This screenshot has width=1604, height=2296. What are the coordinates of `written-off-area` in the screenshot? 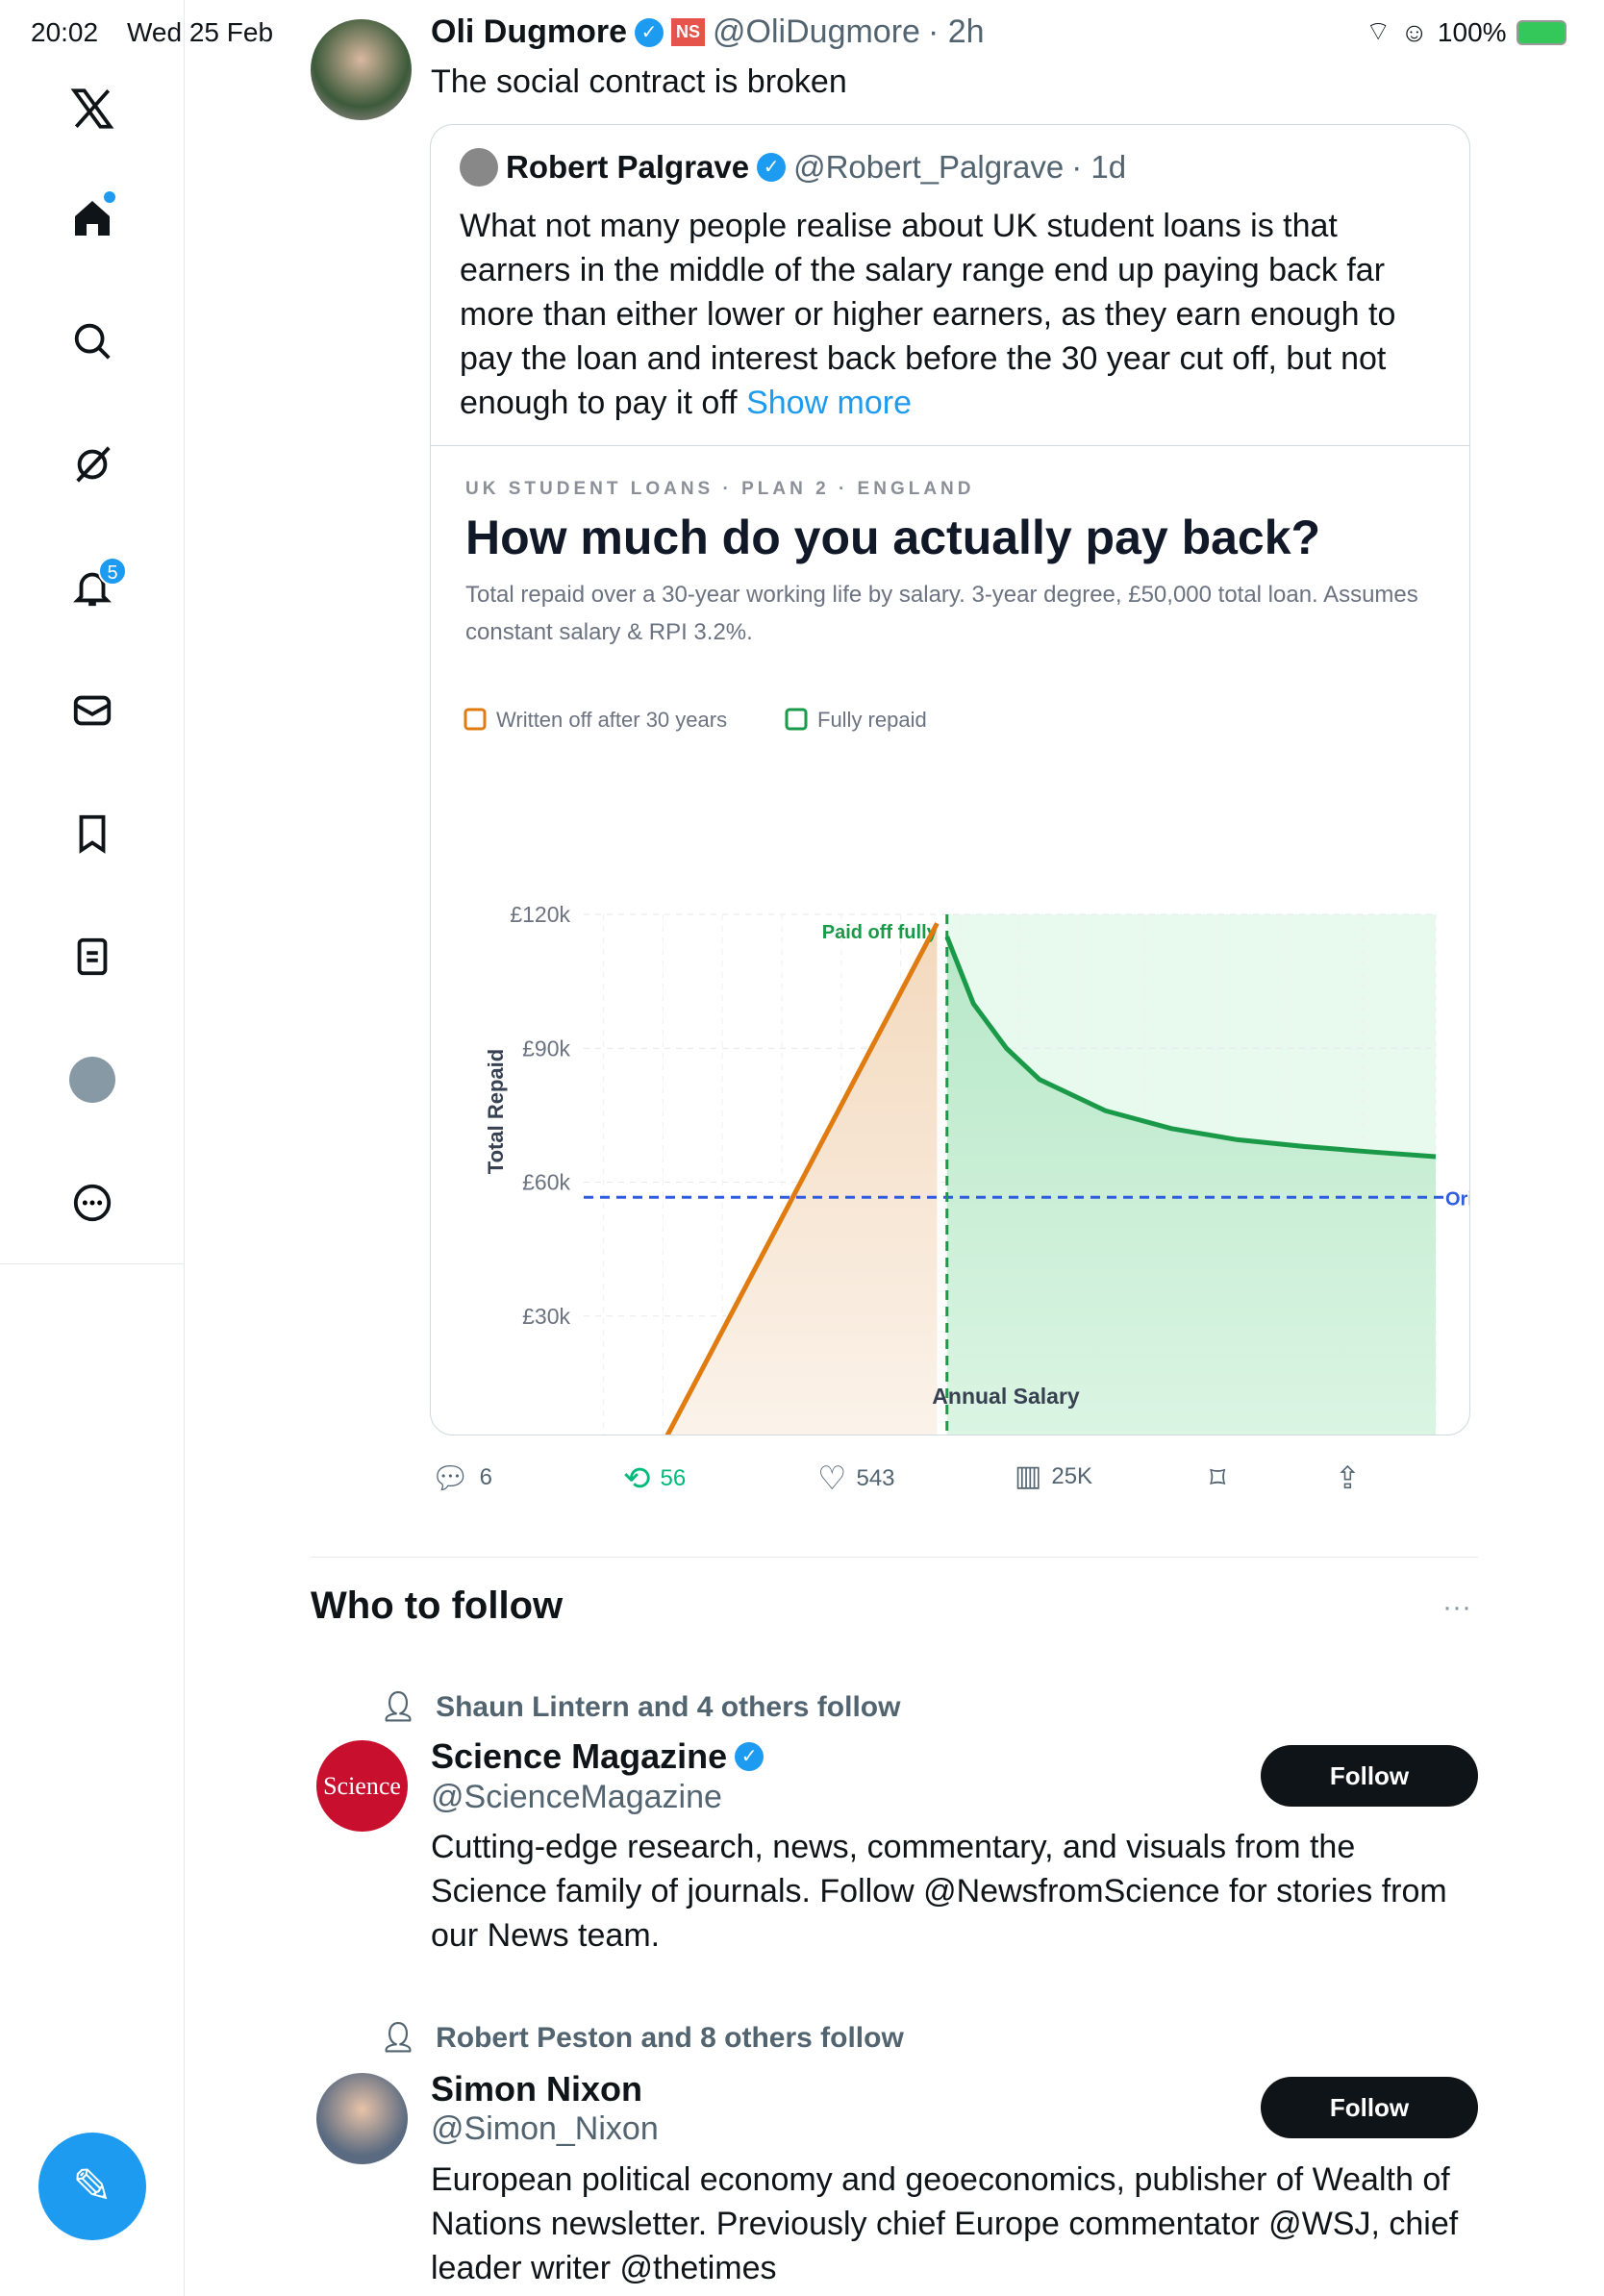 It's located at (802, 1179).